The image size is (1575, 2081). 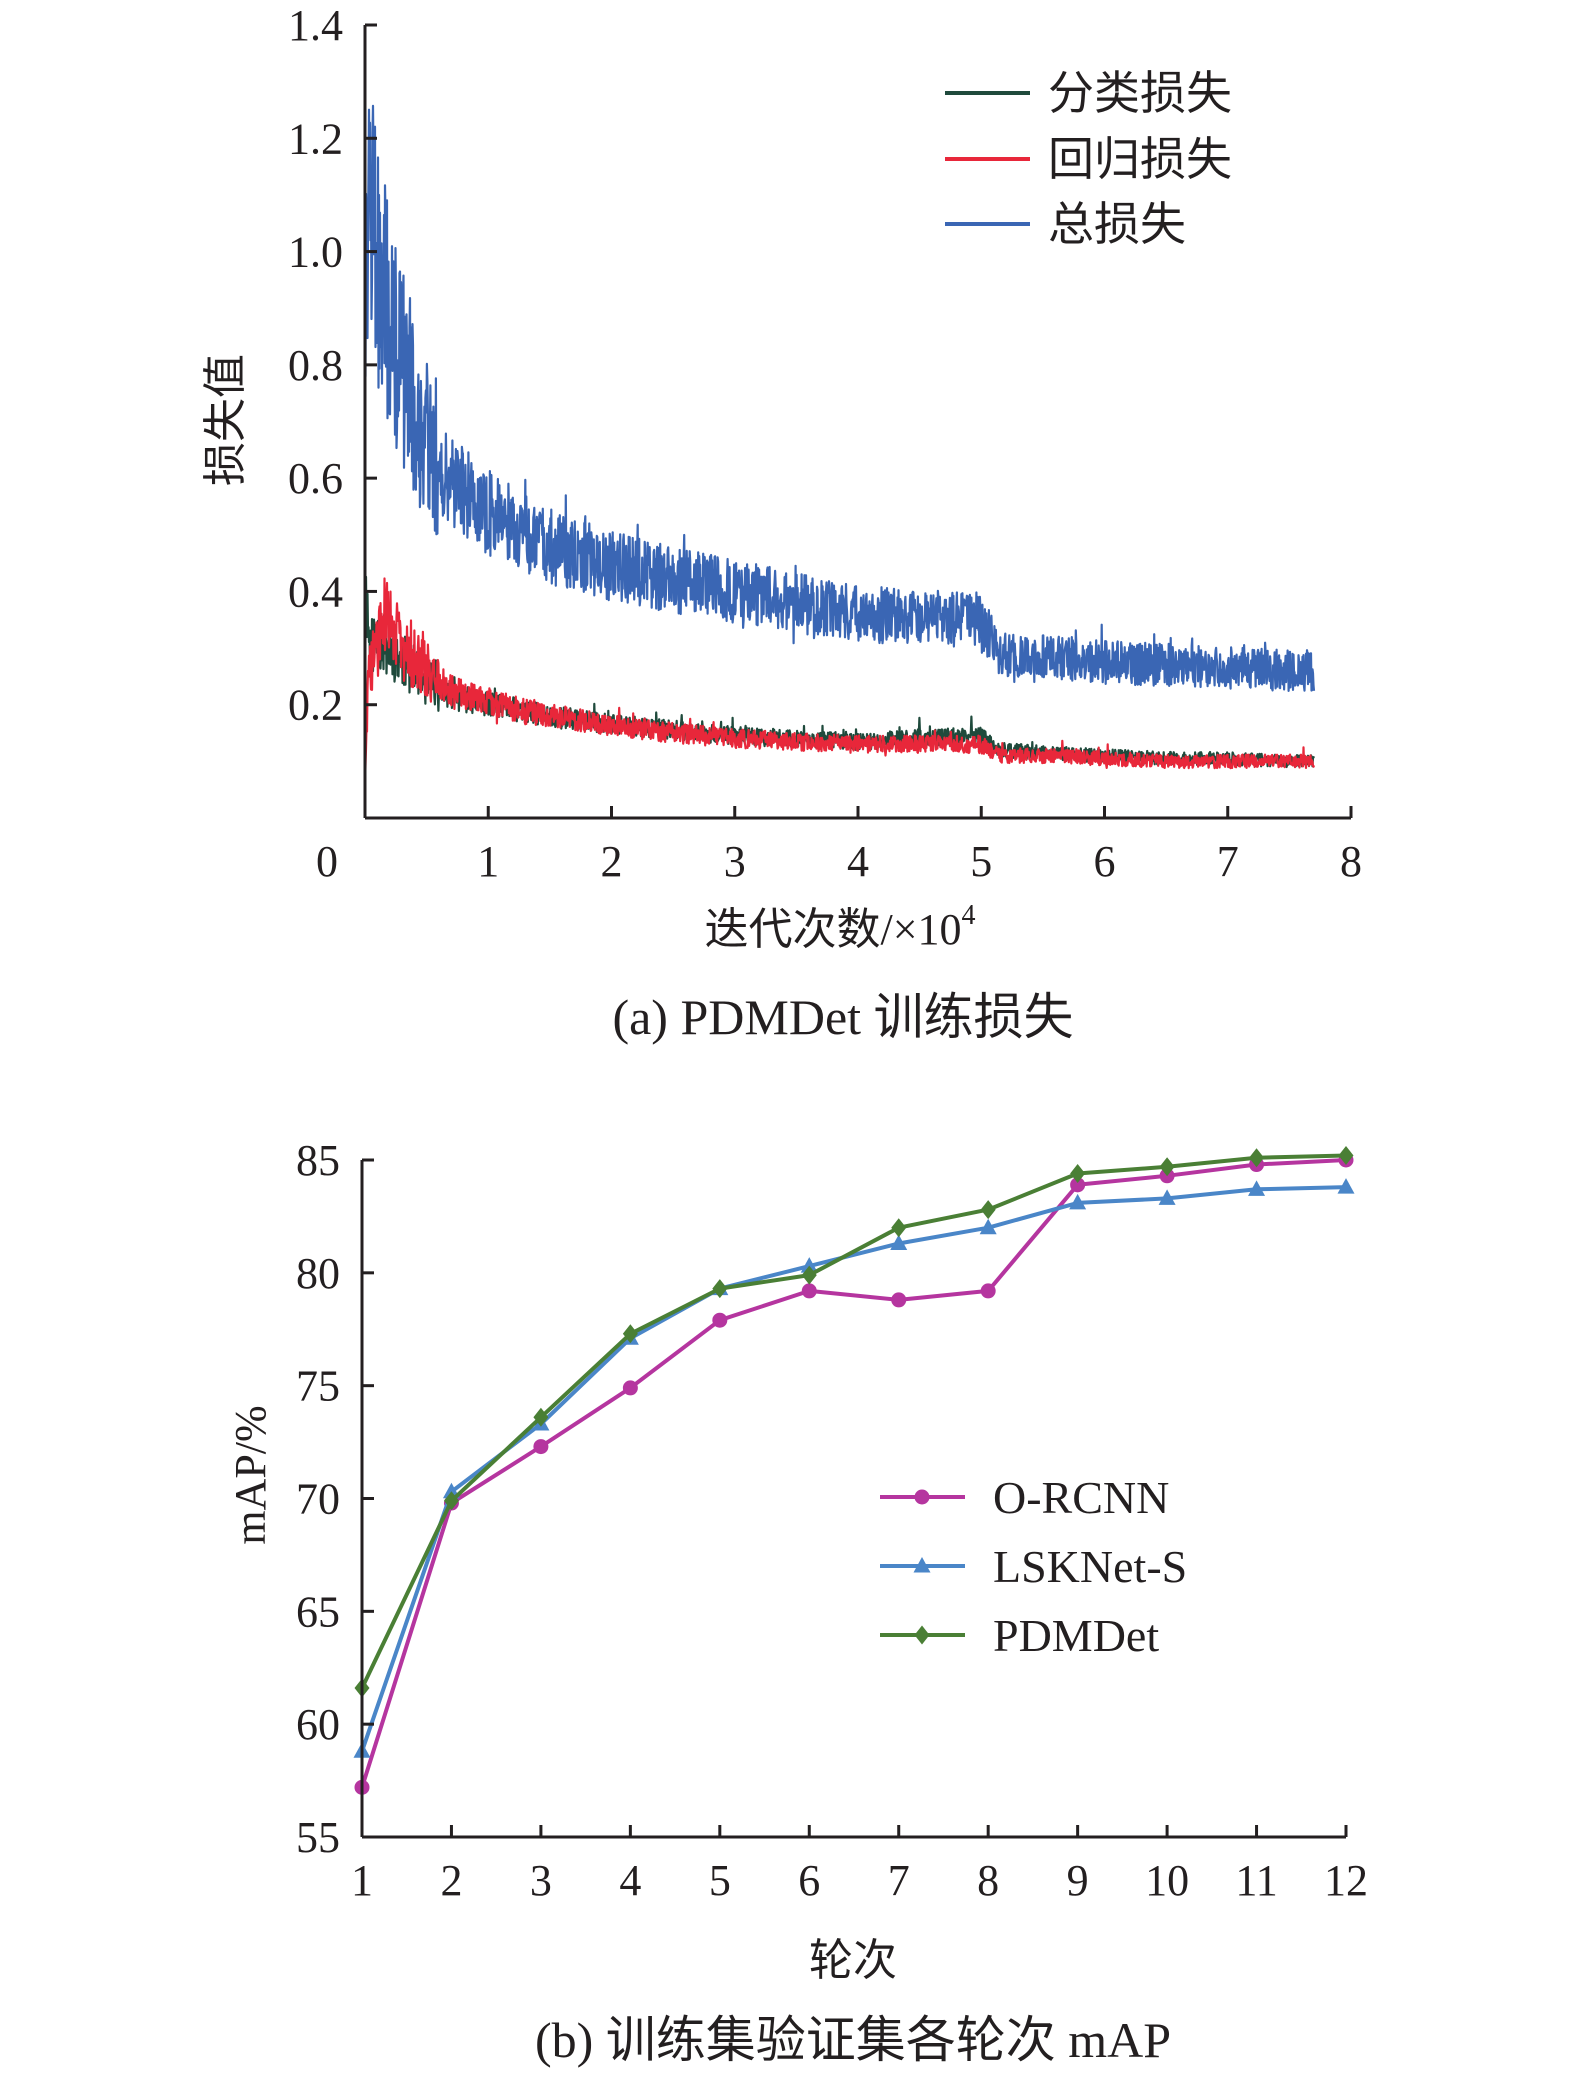 What do you see at coordinates (969, 915) in the screenshot?
I see `loss-x-axis-label-exponent: 4` at bounding box center [969, 915].